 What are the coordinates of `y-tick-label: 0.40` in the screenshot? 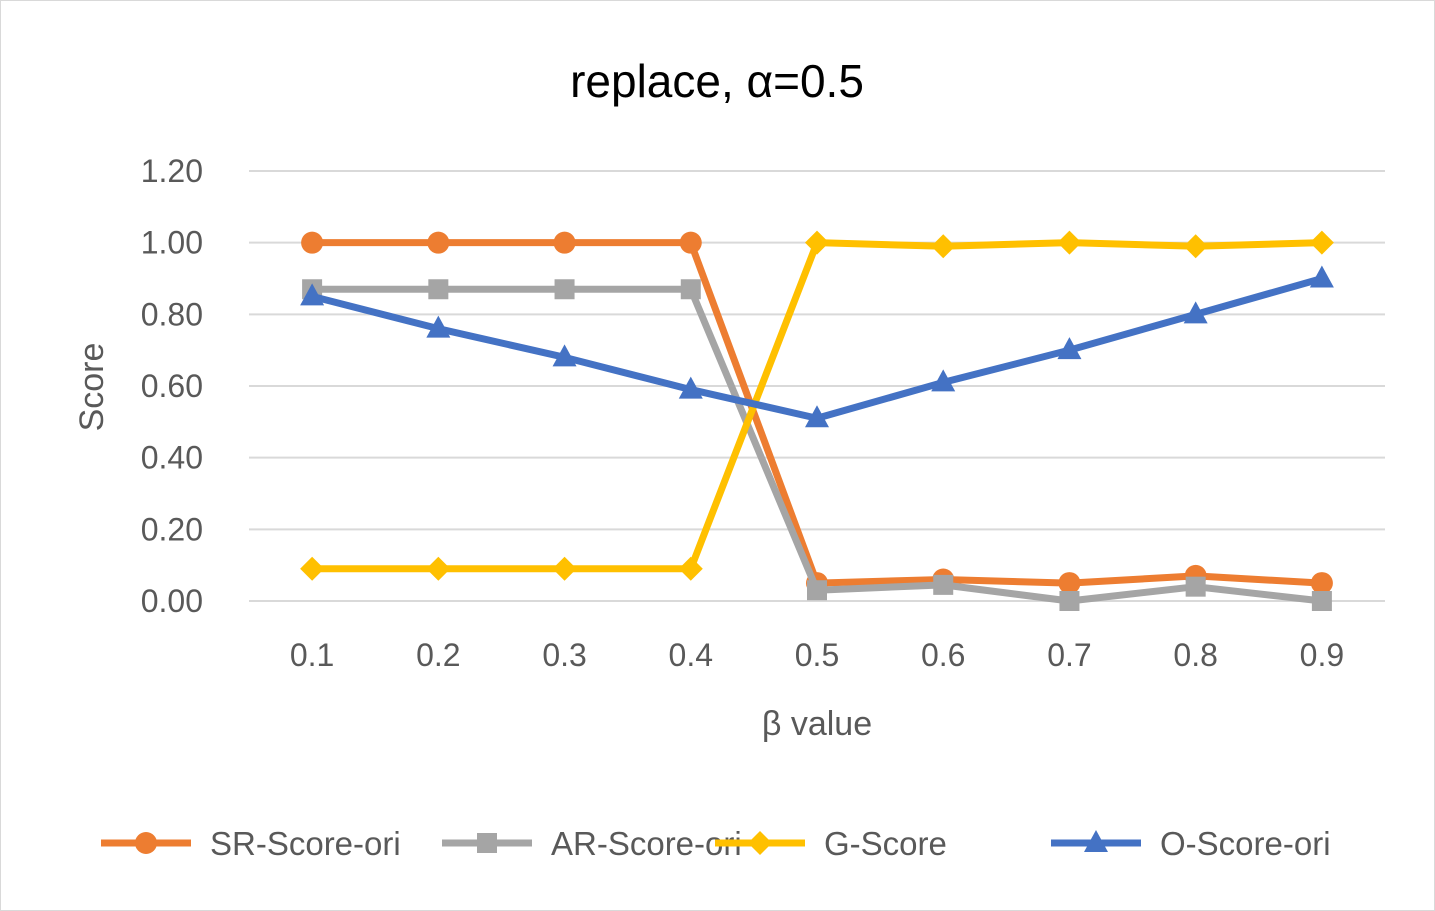 It's located at (172, 458).